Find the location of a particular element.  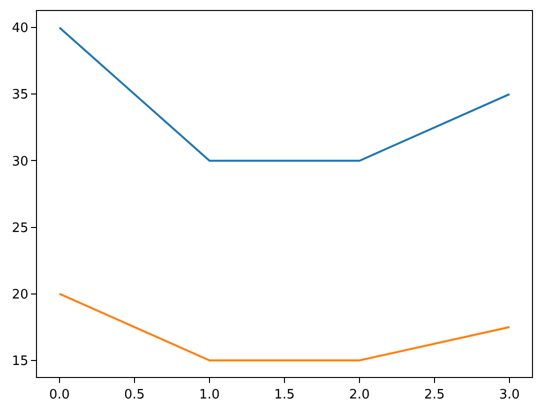

x-tick-label: 1.0 is located at coordinates (209, 395).